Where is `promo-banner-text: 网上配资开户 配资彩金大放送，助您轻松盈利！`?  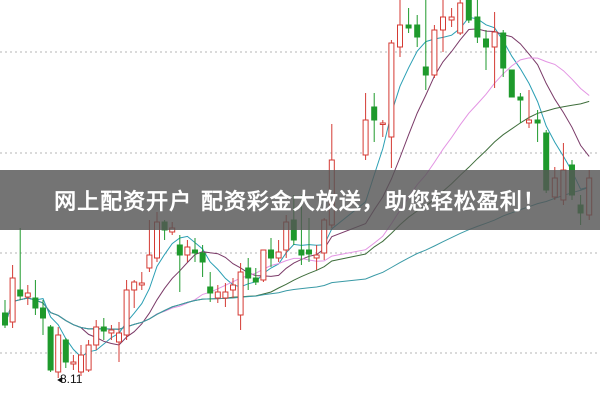 promo-banner-text: 网上配资开户 配资彩金大放送，助您轻松盈利！ is located at coordinates (300, 202).